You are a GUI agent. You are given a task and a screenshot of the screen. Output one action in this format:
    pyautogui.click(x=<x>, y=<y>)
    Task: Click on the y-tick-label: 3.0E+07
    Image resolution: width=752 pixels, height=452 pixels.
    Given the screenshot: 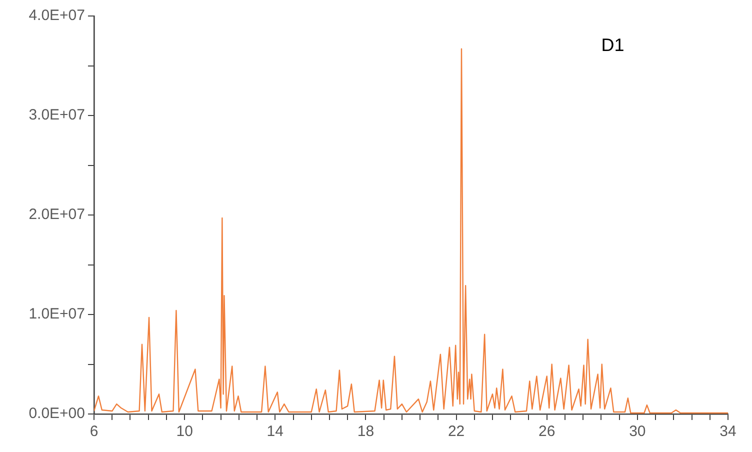 What is the action you would take?
    pyautogui.click(x=56, y=115)
    